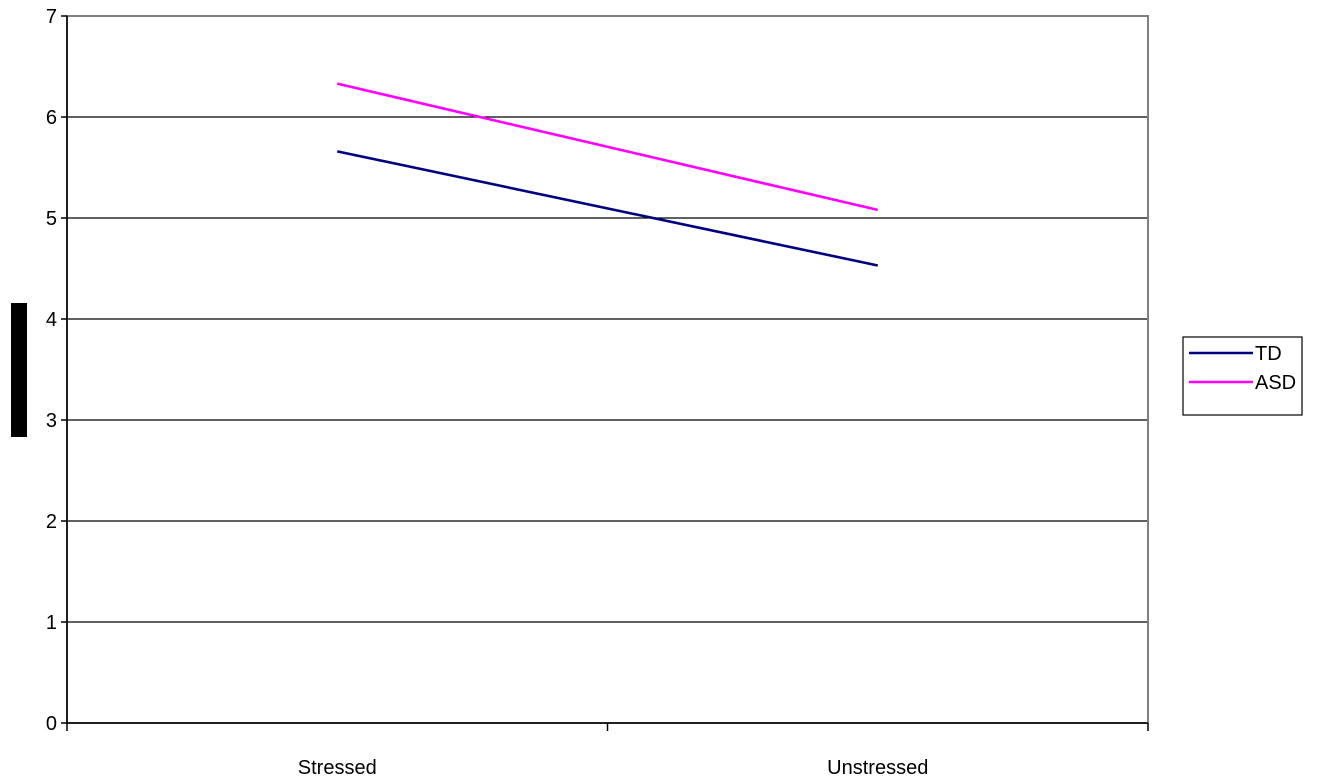  What do you see at coordinates (607, 208) in the screenshot?
I see `series-line-td` at bounding box center [607, 208].